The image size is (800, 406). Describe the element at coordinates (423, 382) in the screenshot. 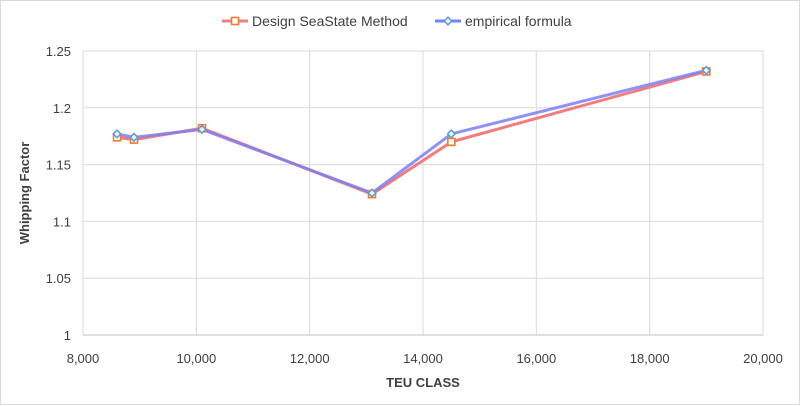

I see `x-axis-title: TEU CLASS` at that location.